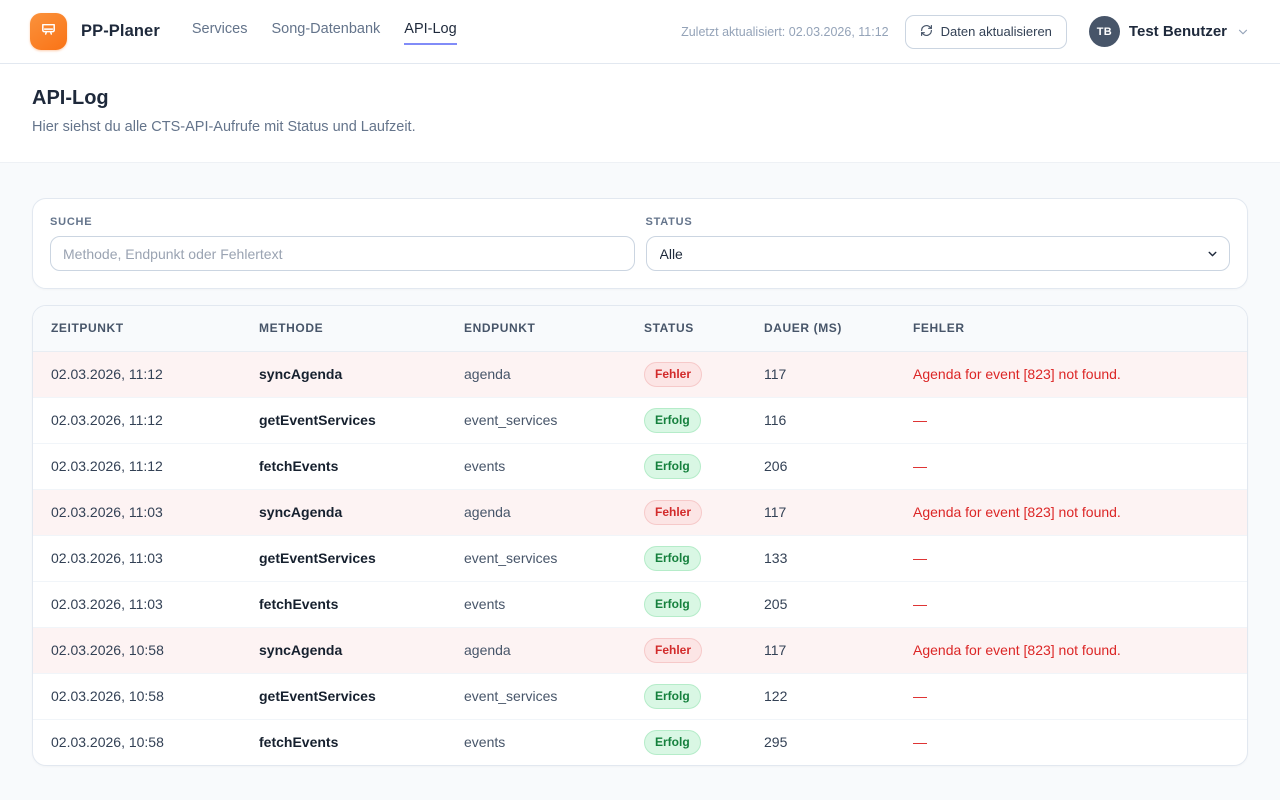  I want to click on user-name: Test Benutzer, so click(1177, 31).